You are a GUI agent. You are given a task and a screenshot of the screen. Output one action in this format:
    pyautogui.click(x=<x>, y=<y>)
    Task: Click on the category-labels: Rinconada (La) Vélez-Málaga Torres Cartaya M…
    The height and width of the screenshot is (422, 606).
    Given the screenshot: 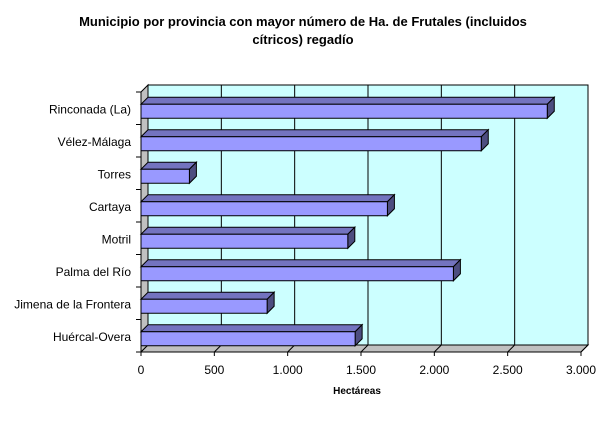 What is the action you would take?
    pyautogui.click(x=72, y=223)
    